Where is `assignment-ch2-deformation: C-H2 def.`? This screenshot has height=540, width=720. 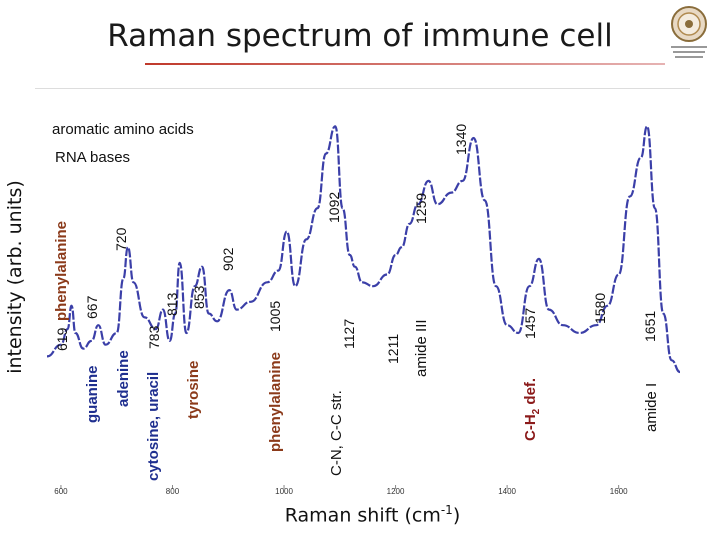 assignment-ch2-deformation: C-H2 def. is located at coordinates (532, 409).